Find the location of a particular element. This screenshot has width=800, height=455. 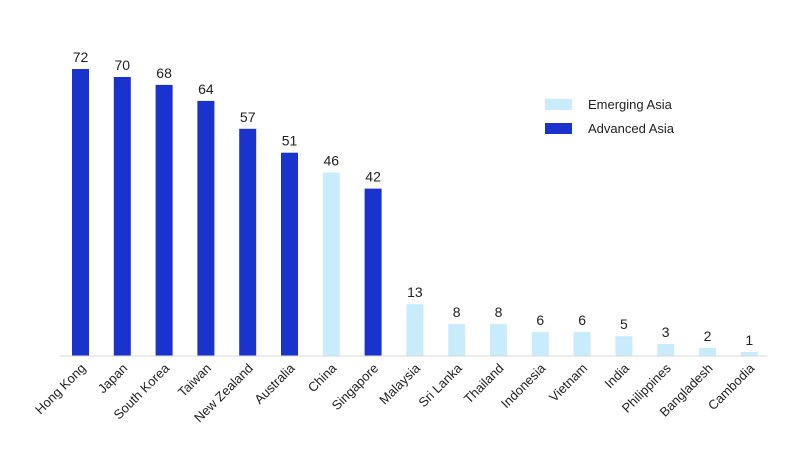

bar-japan is located at coordinates (122, 216).